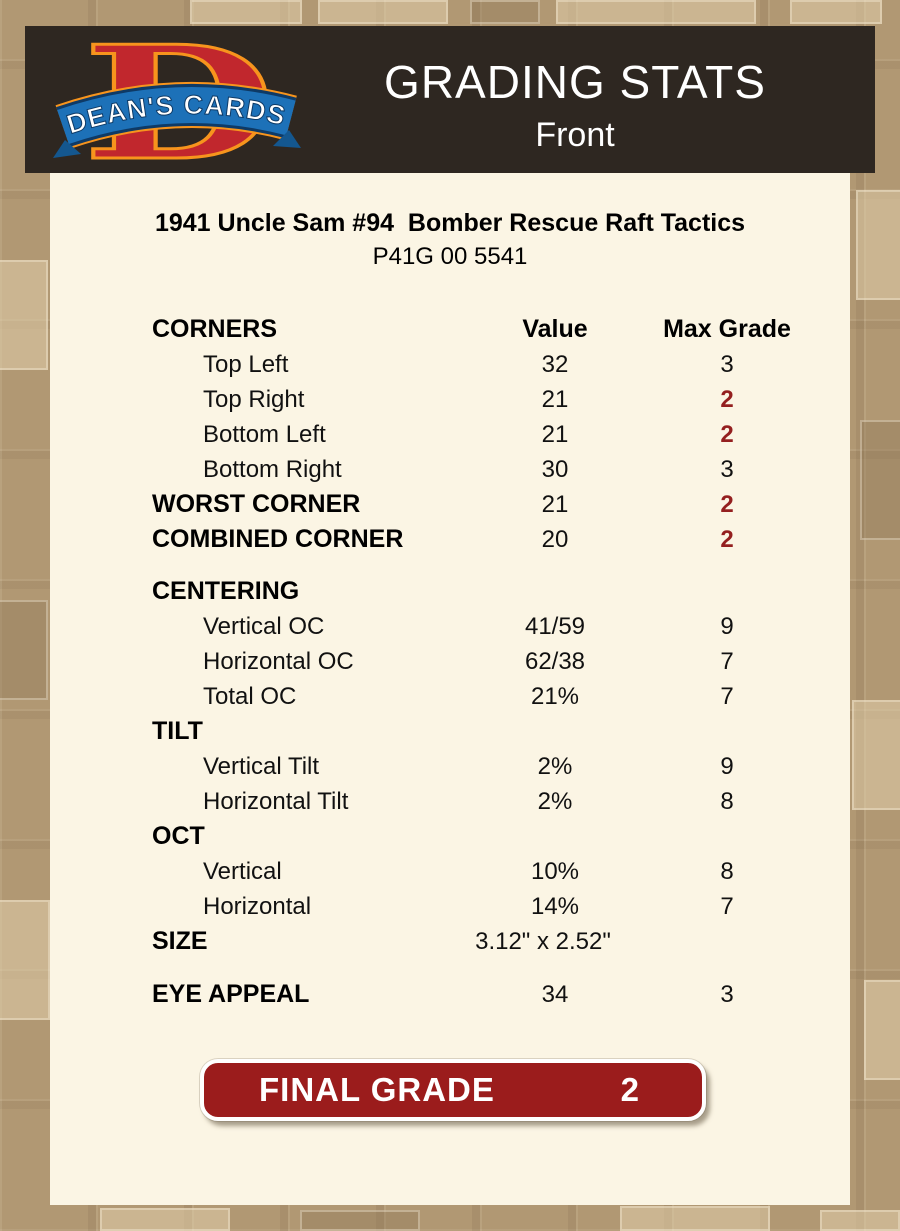  What do you see at coordinates (226, 591) in the screenshot?
I see `row-label: CENTERING` at bounding box center [226, 591].